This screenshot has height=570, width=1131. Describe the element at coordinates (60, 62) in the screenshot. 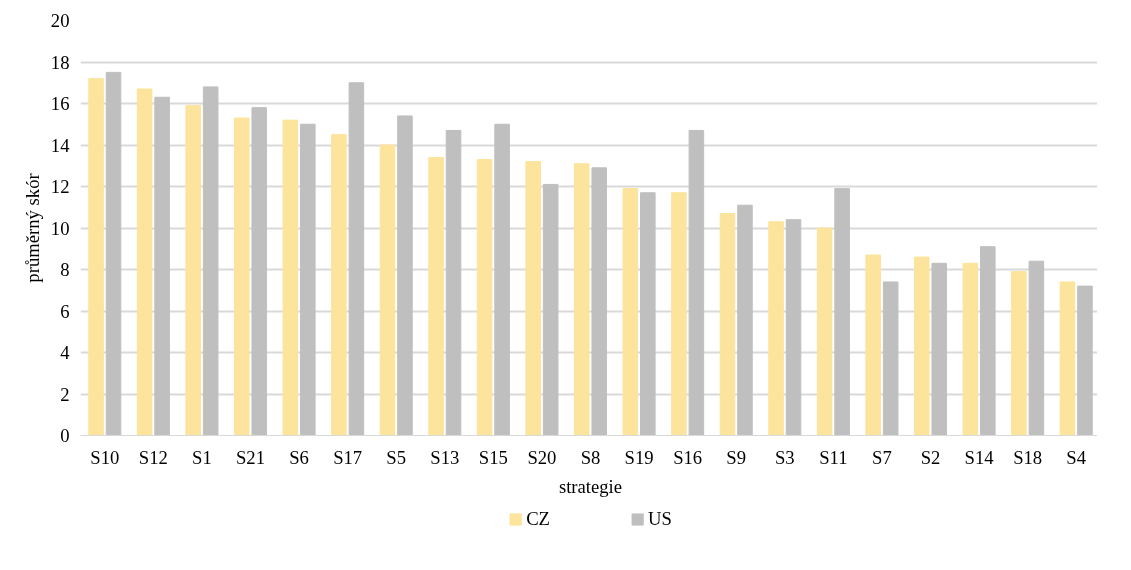

I see `y-tick-label: 18` at that location.